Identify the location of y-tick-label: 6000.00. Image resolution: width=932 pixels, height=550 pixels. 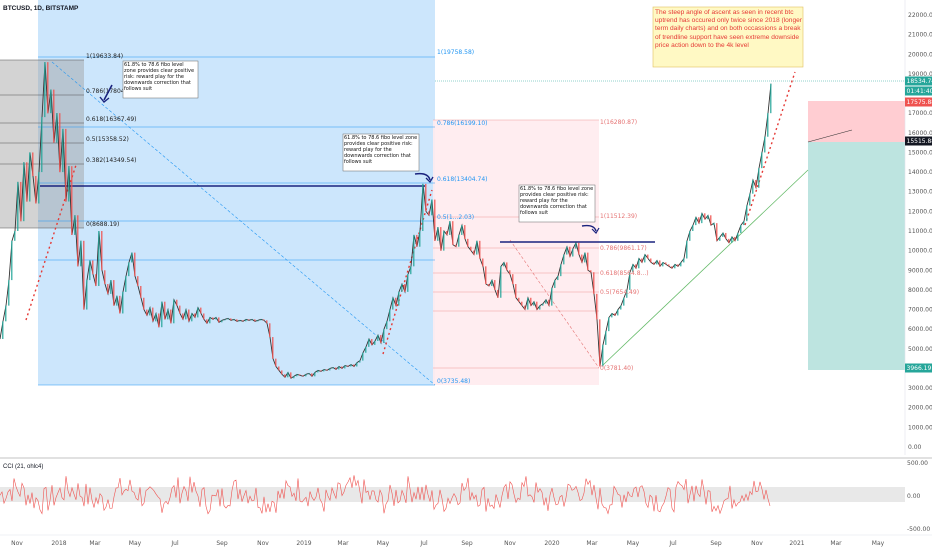
(920, 329).